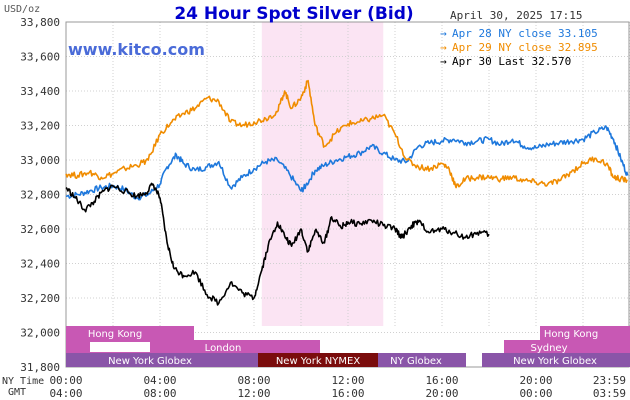 The image size is (630, 400). Describe the element at coordinates (136, 49) in the screenshot. I see `watermark: www.kitco.com` at that location.